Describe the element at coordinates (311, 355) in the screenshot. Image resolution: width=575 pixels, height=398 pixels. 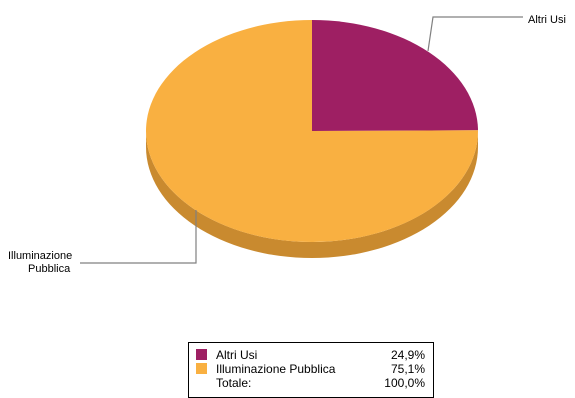
I see `legend-row-altri-usi: Altri Usi 24,9%` at that location.